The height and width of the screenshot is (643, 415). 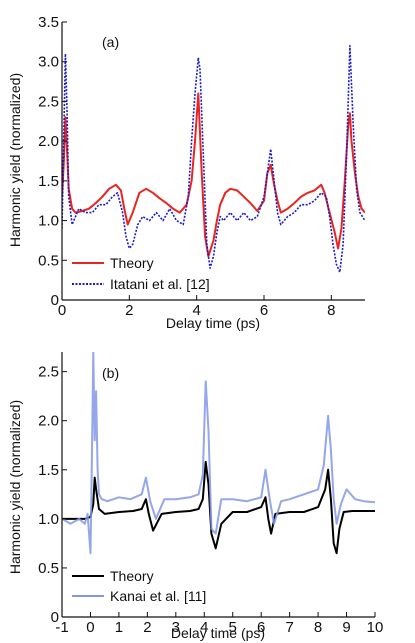 What do you see at coordinates (160, 284) in the screenshot?
I see `panel-a-legend-label-2: Itatani et al. [12]` at bounding box center [160, 284].